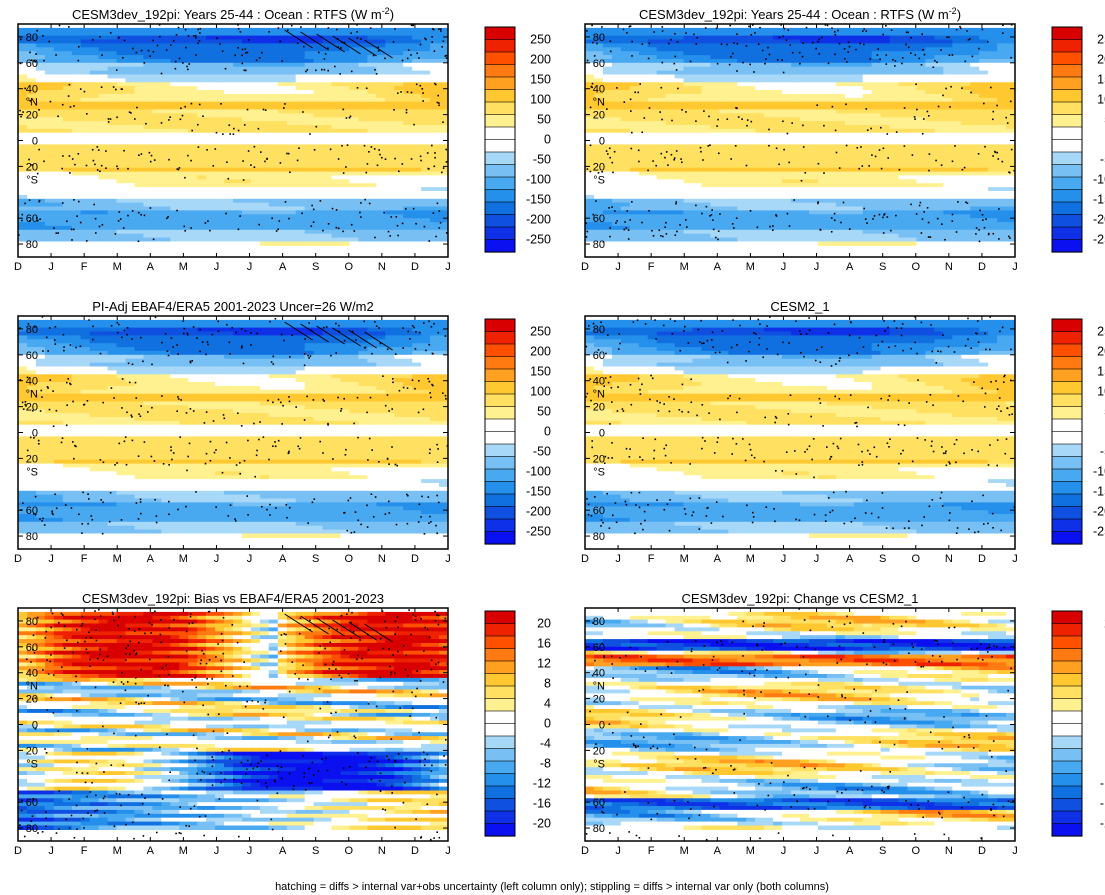  What do you see at coordinates (542, 784) in the screenshot?
I see `colorbar-label: -12` at bounding box center [542, 784].